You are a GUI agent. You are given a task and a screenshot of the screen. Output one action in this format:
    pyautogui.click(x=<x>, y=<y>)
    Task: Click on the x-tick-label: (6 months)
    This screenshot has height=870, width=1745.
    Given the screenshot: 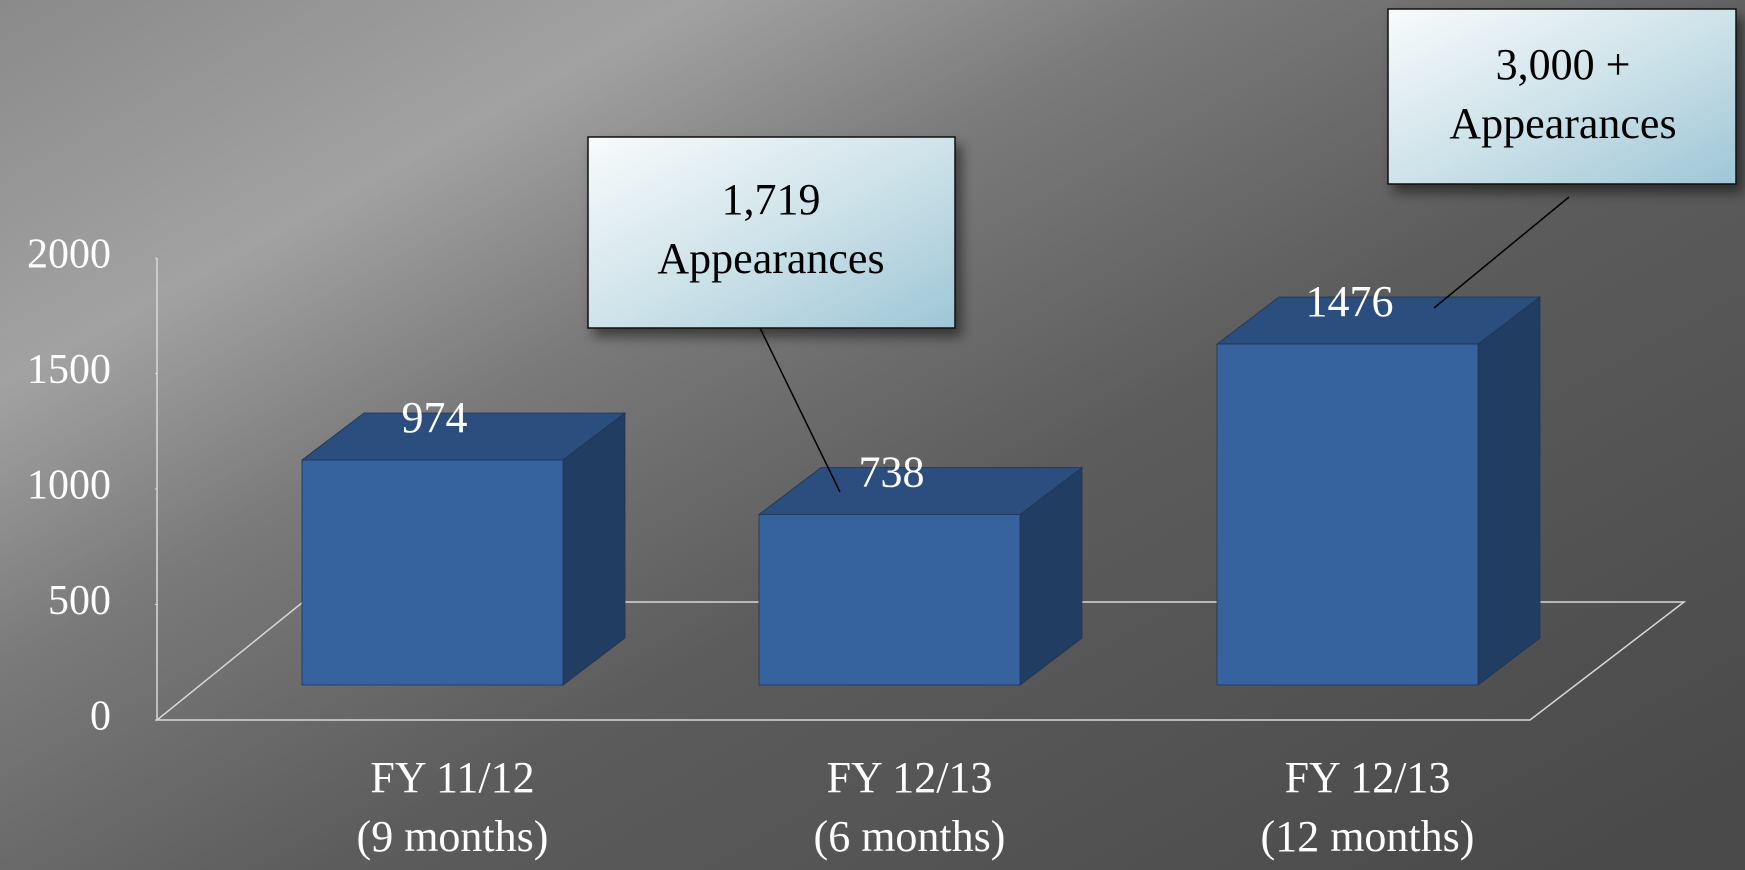 What is the action you would take?
    pyautogui.click(x=910, y=836)
    